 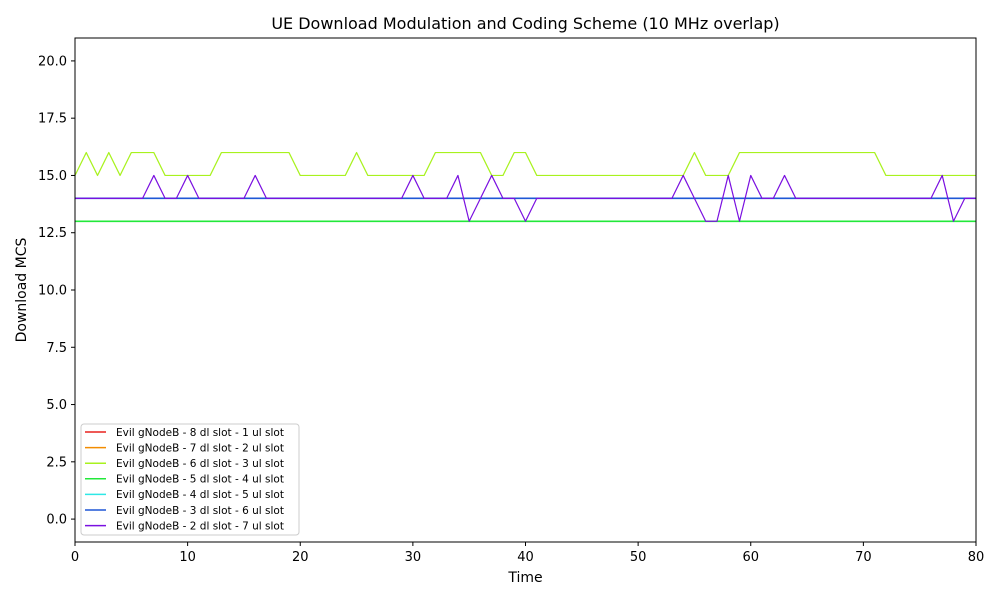 I want to click on series-layer, so click(x=525, y=187).